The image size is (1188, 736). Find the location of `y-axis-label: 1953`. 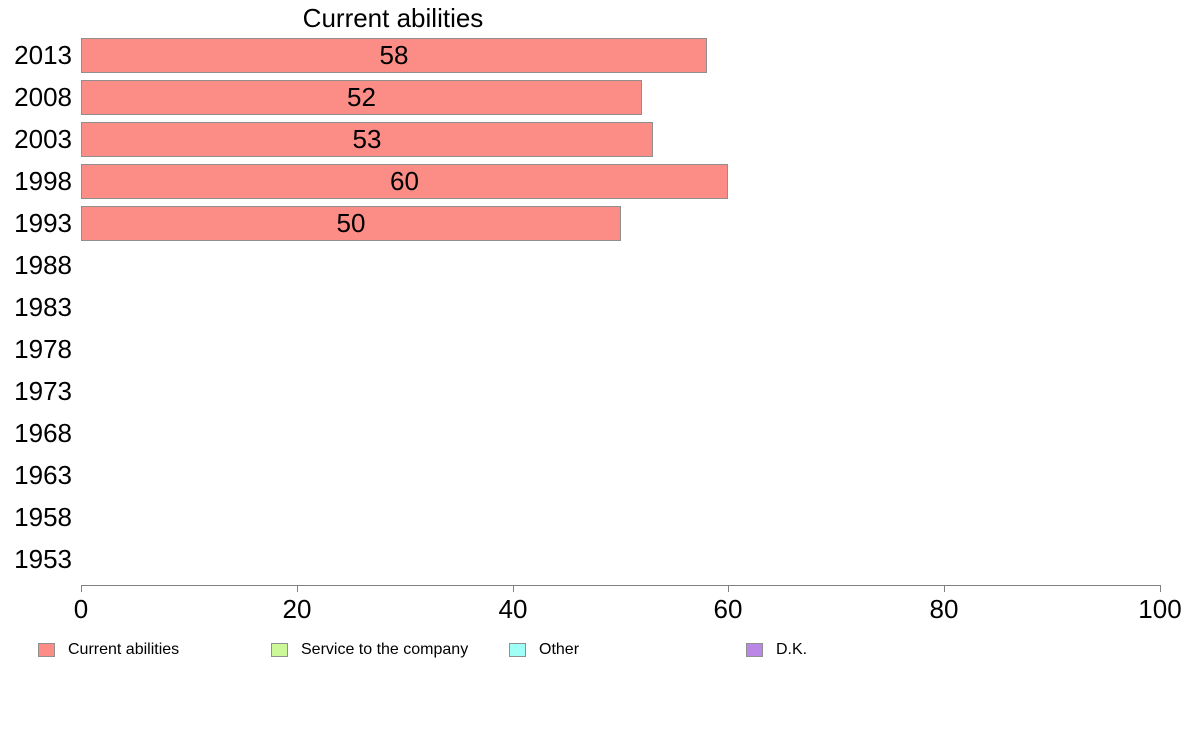

y-axis-label: 1953 is located at coordinates (43, 559).